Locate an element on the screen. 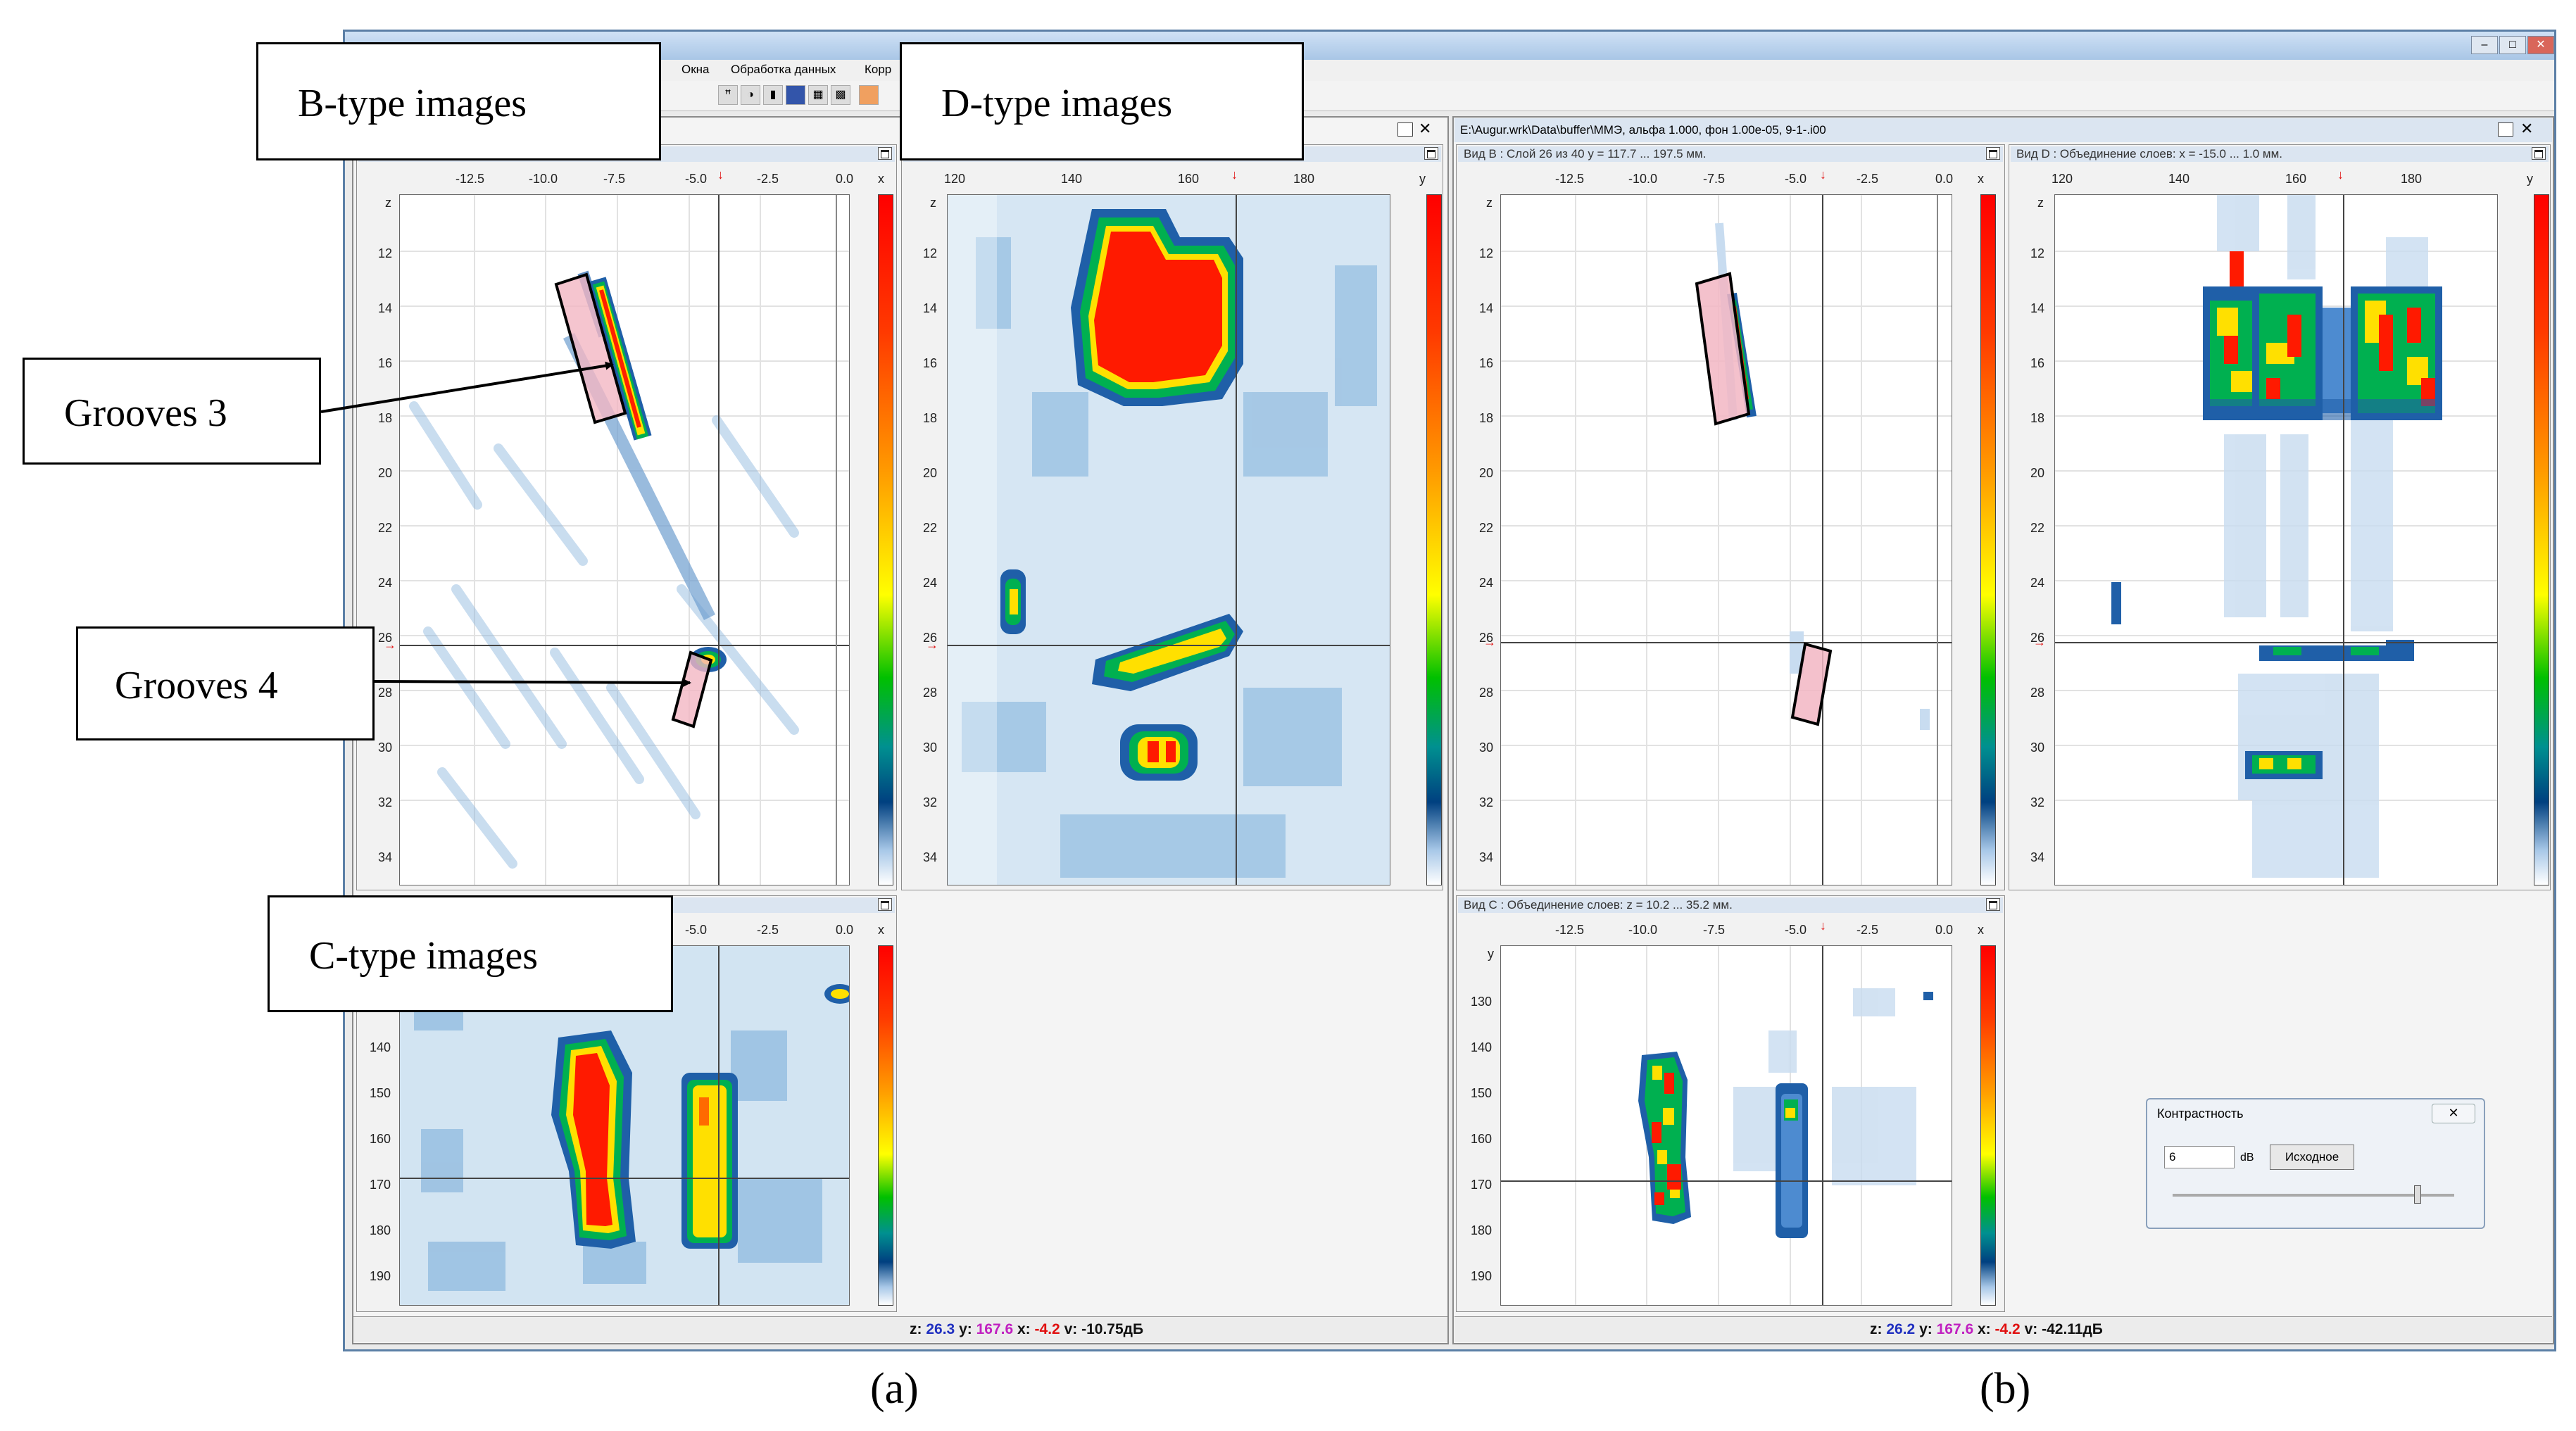  status-z-value: 26.2 is located at coordinates (1901, 1329).